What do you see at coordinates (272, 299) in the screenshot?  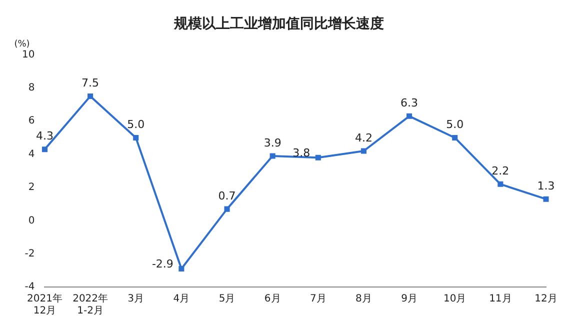 I see `x-tick-label: 6月` at bounding box center [272, 299].